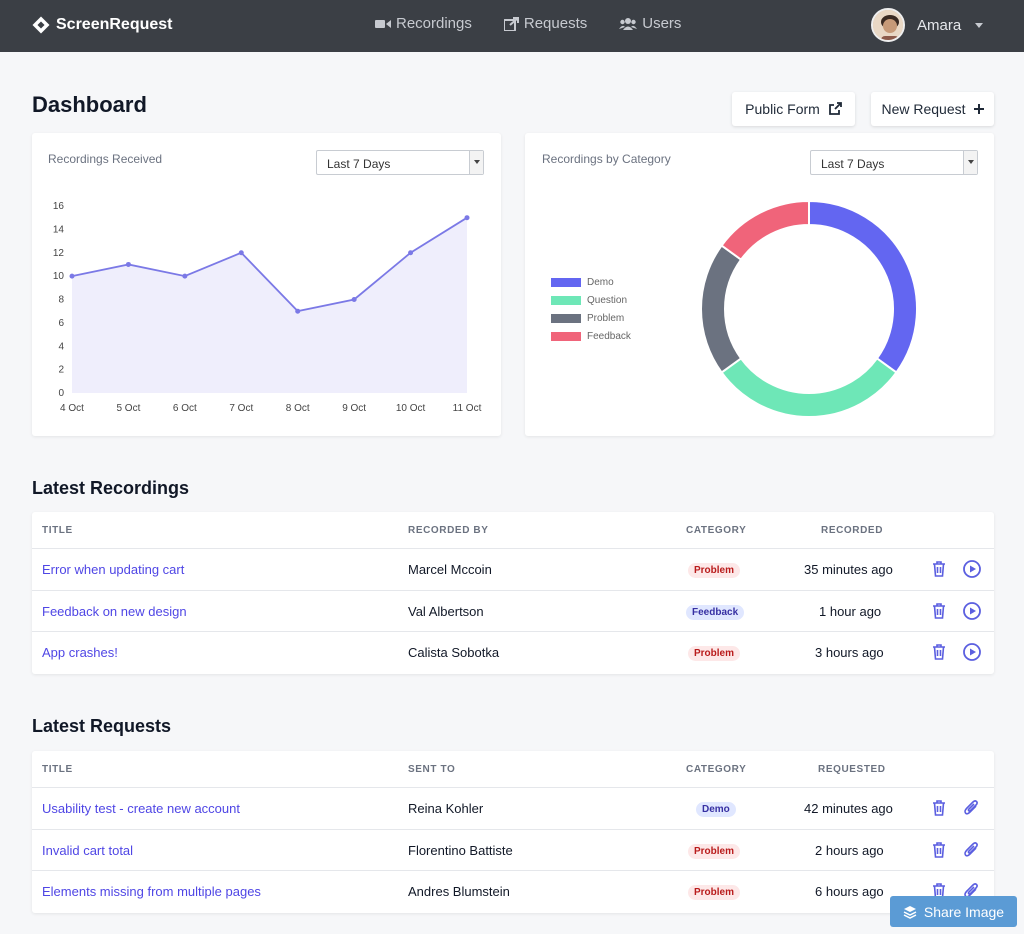  What do you see at coordinates (59, 229) in the screenshot?
I see `y-tick-label: 14` at bounding box center [59, 229].